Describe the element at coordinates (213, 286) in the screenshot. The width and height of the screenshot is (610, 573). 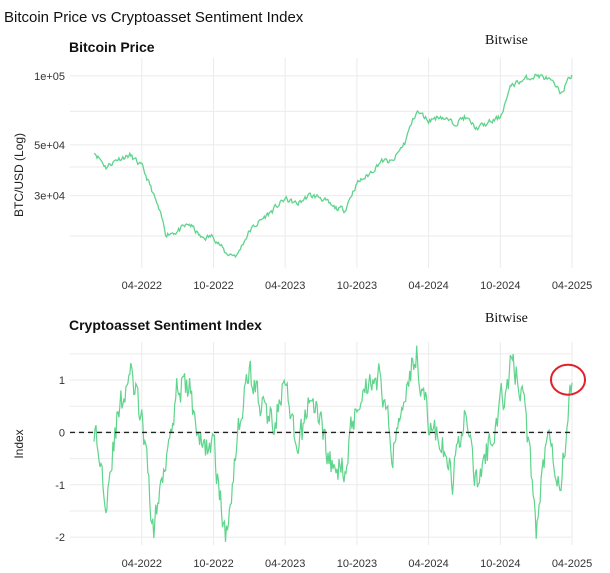
I see `btc-x-tick-label: 10-2022` at that location.